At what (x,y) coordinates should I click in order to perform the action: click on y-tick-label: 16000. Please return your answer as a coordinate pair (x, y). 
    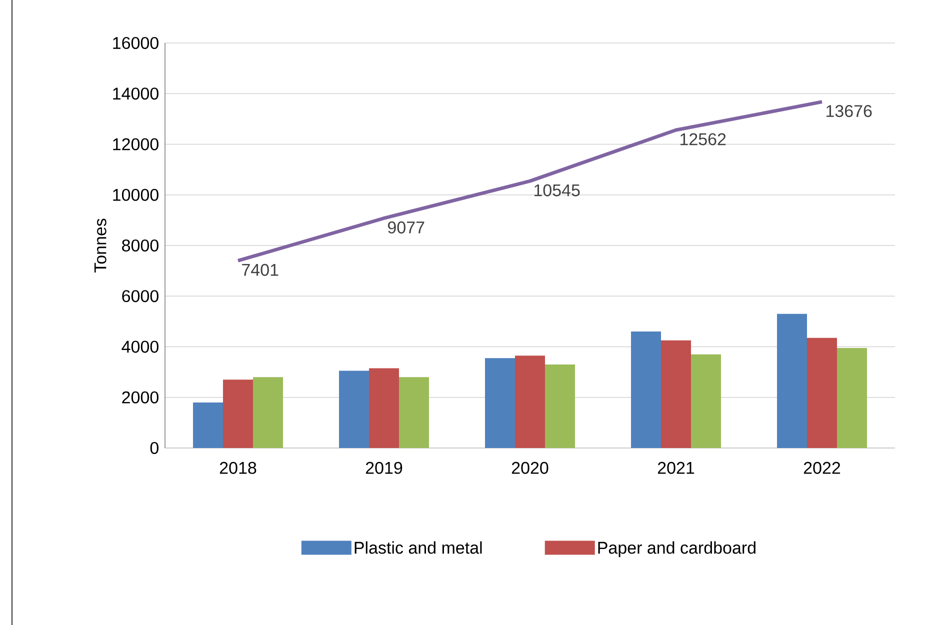
    Looking at the image, I should click on (135, 43).